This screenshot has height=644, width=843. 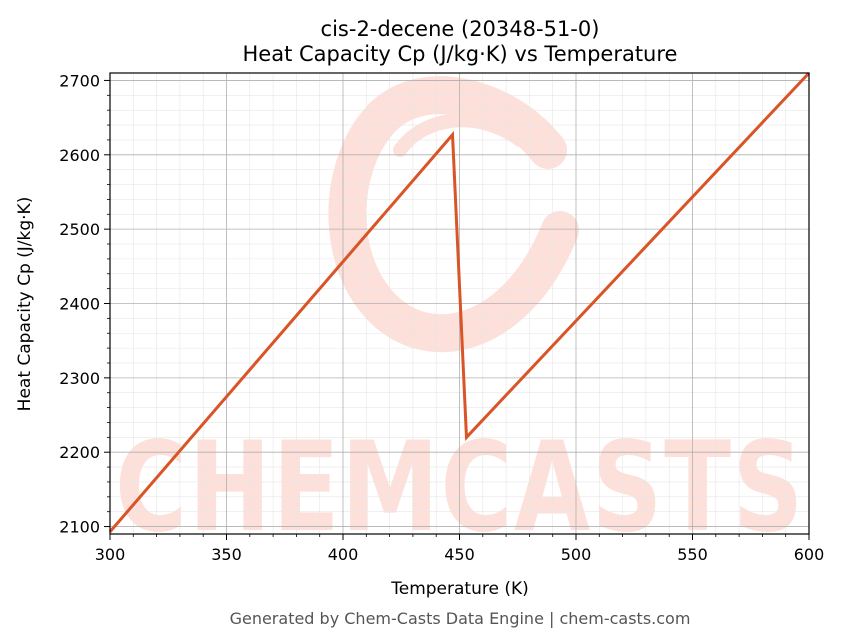 I want to click on watermark-swirl, so click(x=453, y=214).